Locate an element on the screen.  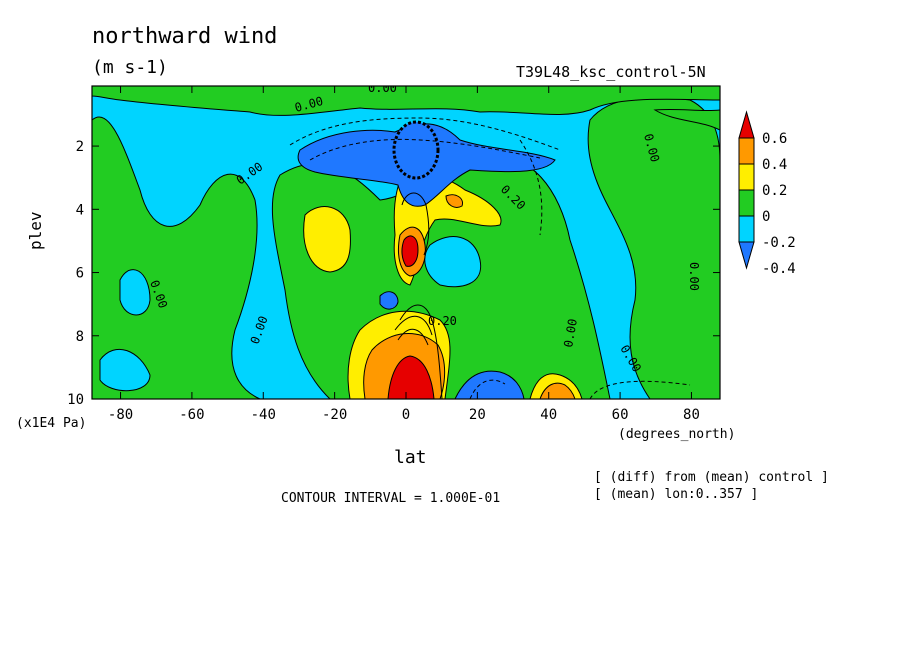
y-tick-label: 8 is located at coordinates (80, 337).